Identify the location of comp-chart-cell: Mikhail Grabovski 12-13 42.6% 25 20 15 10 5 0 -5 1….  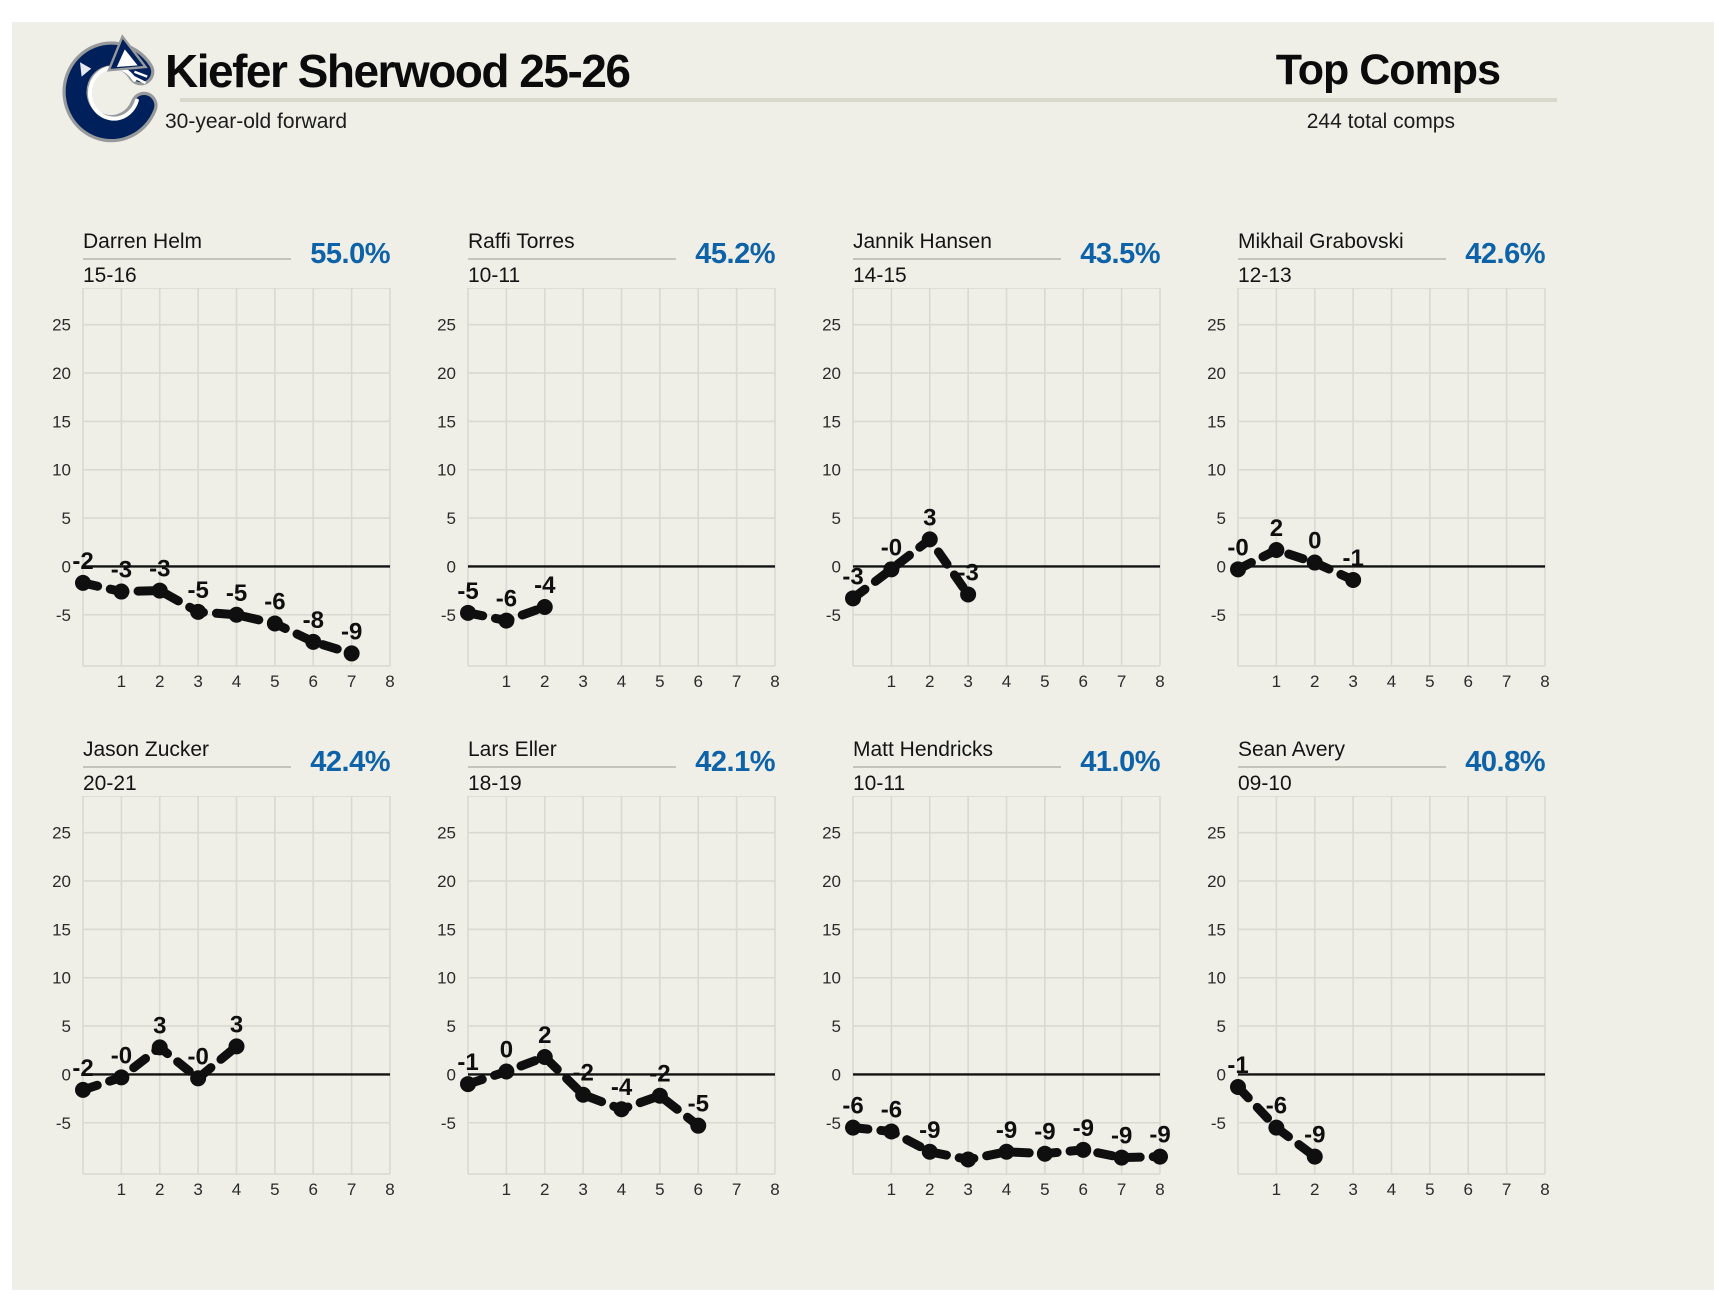
(1380, 463).